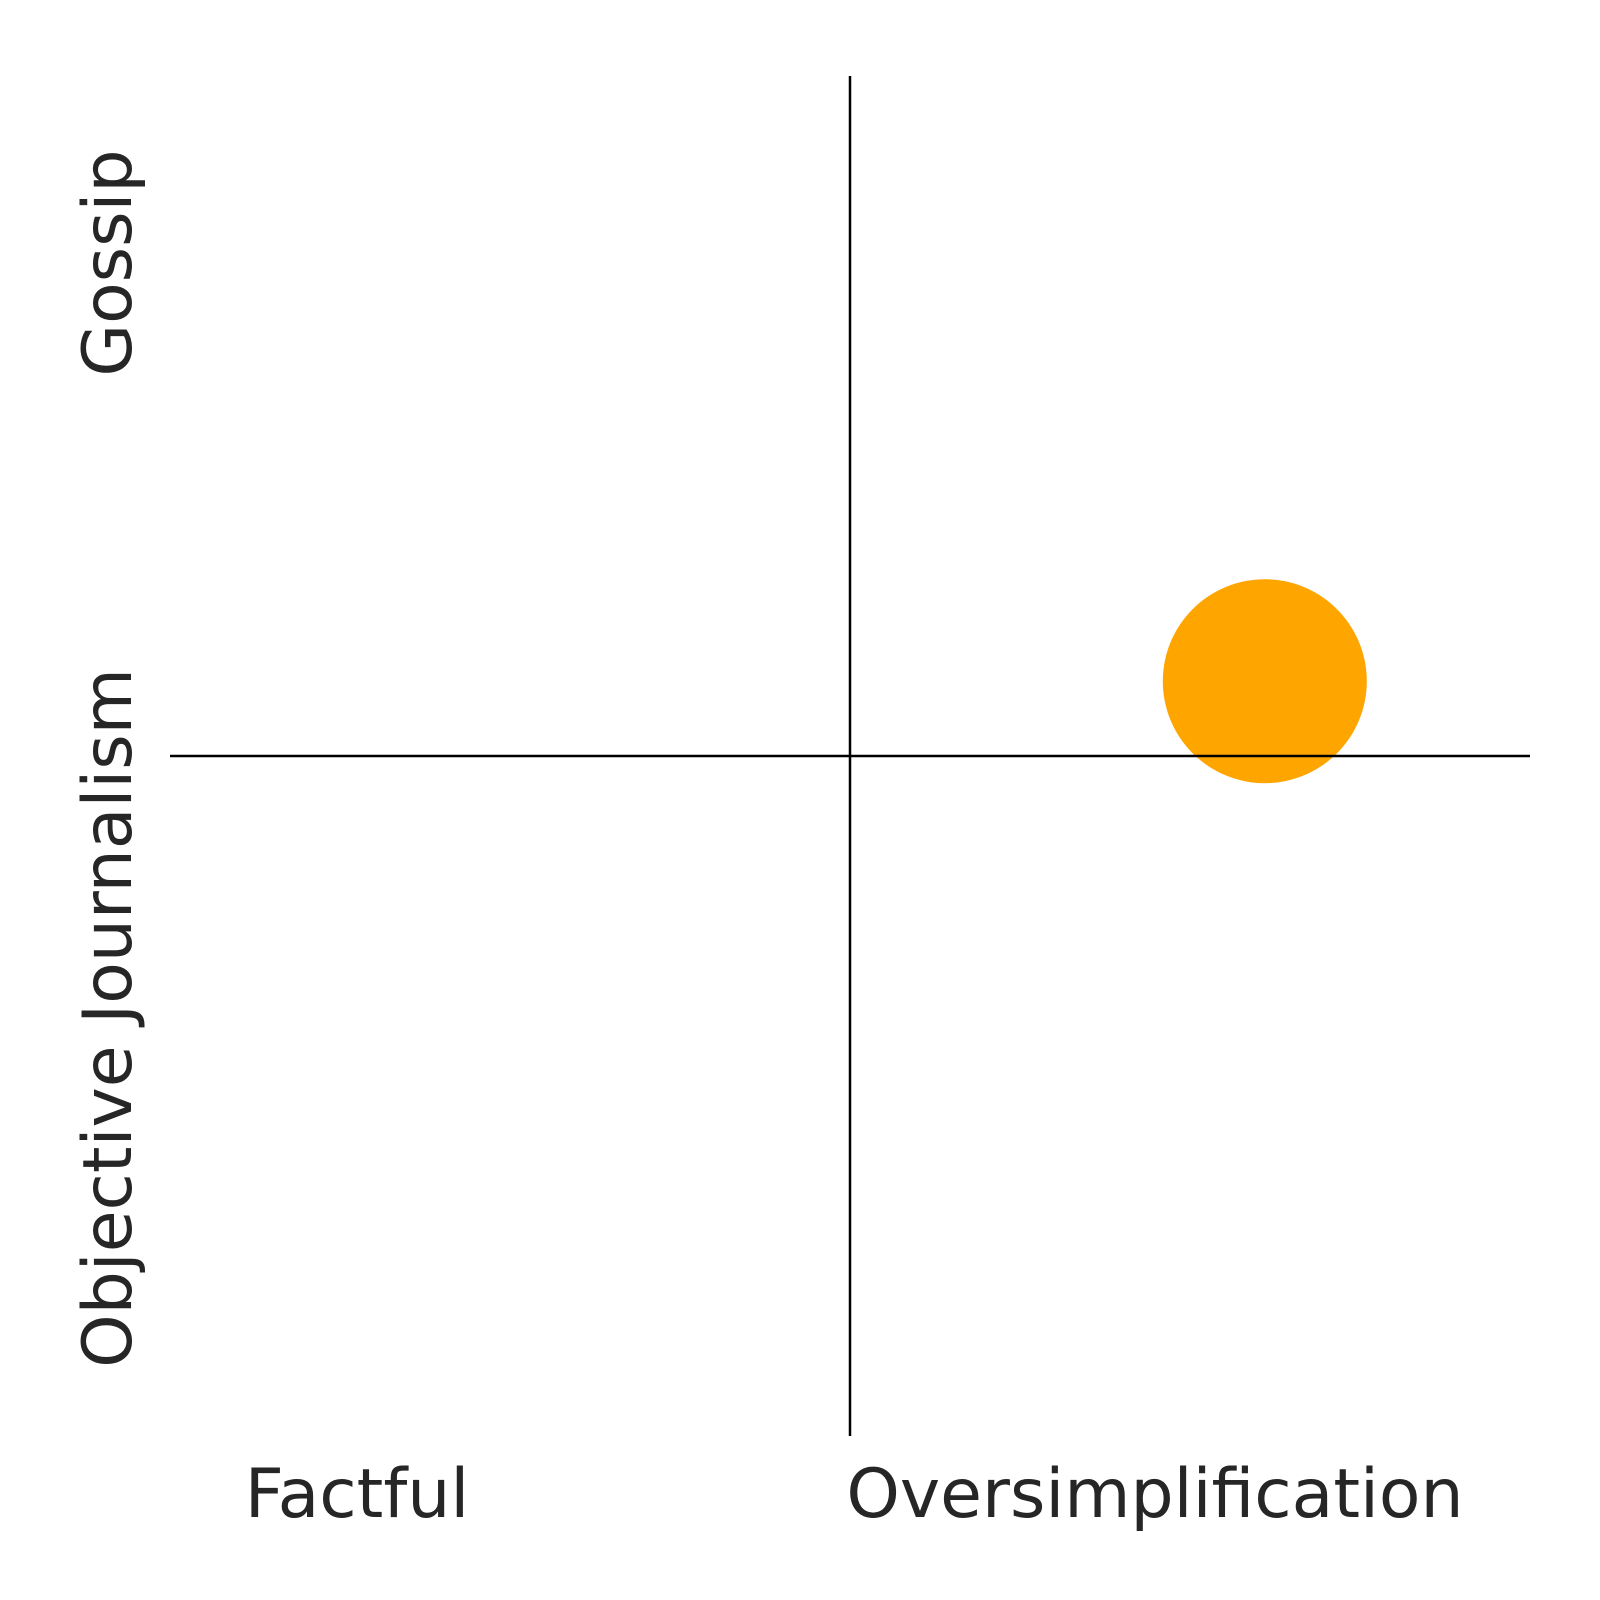 The width and height of the screenshot is (1600, 1600). Describe the element at coordinates (1154, 1494) in the screenshot. I see `x-high-label: Oversimplification` at that location.